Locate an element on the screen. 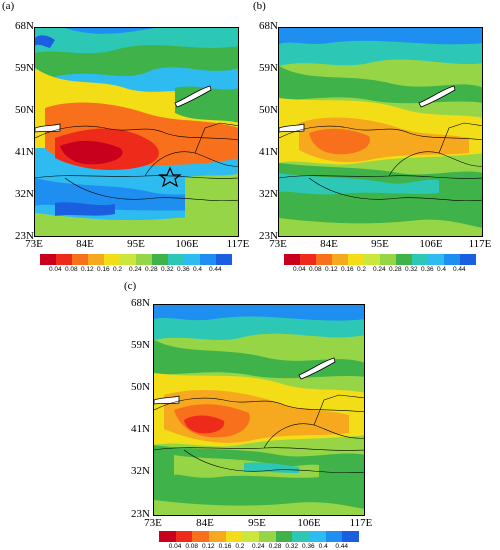  lat-label-b-32: 32N is located at coordinates (268, 194).